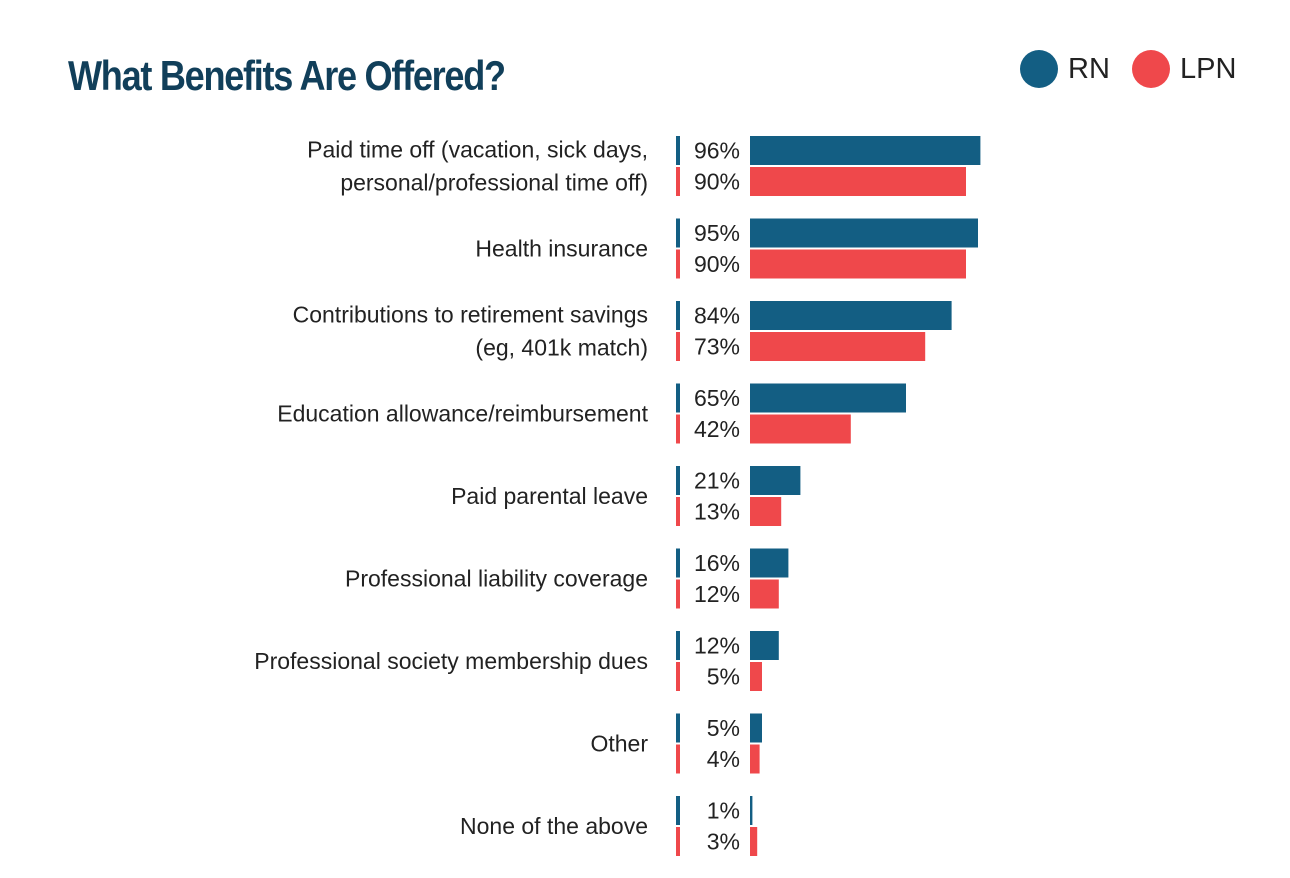 The image size is (1290, 878). Describe the element at coordinates (717, 594) in the screenshot. I see `data-label-lpn: 12%` at that location.